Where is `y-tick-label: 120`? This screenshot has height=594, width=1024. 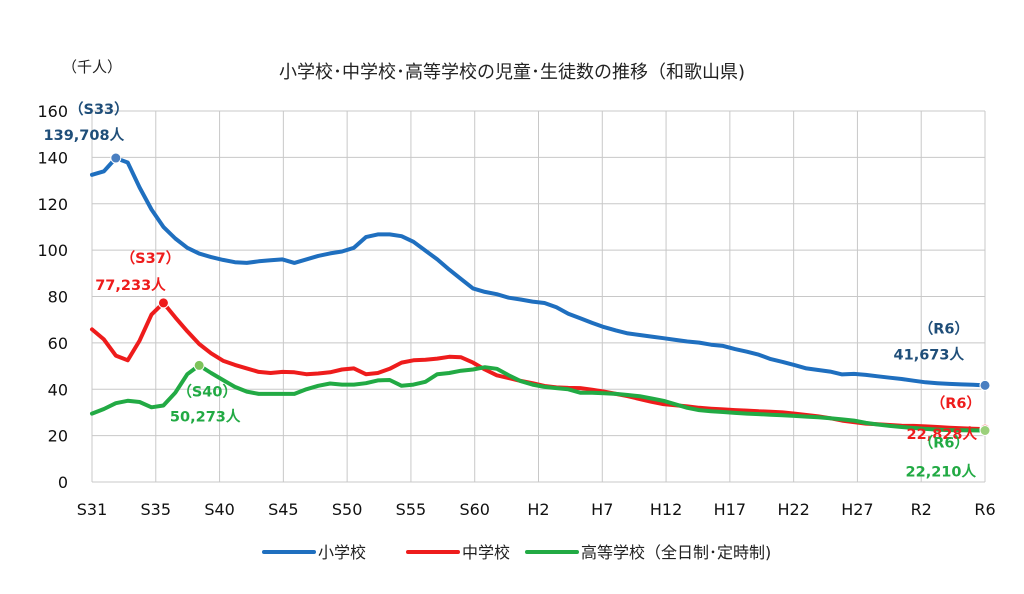
y-tick-label: 120 is located at coordinates (52, 204).